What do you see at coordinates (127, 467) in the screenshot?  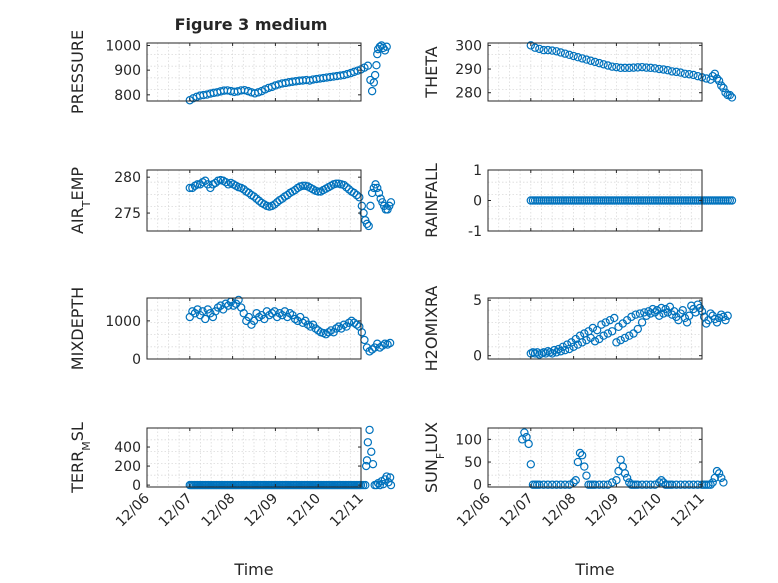 I see `y-tick-label: 200` at bounding box center [127, 467].